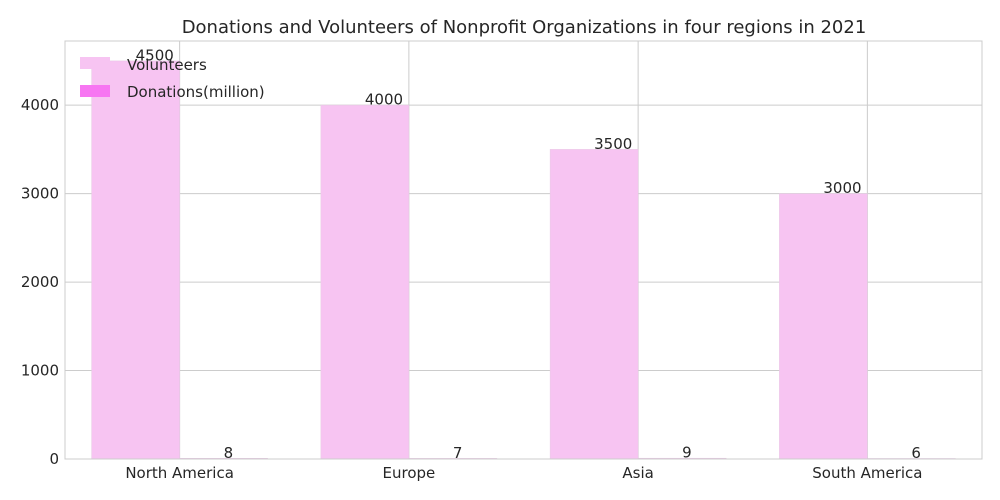 This screenshot has width=1000, height=500. Describe the element at coordinates (229, 453) in the screenshot. I see `data-label-donations-million-north-america: 8` at that location.